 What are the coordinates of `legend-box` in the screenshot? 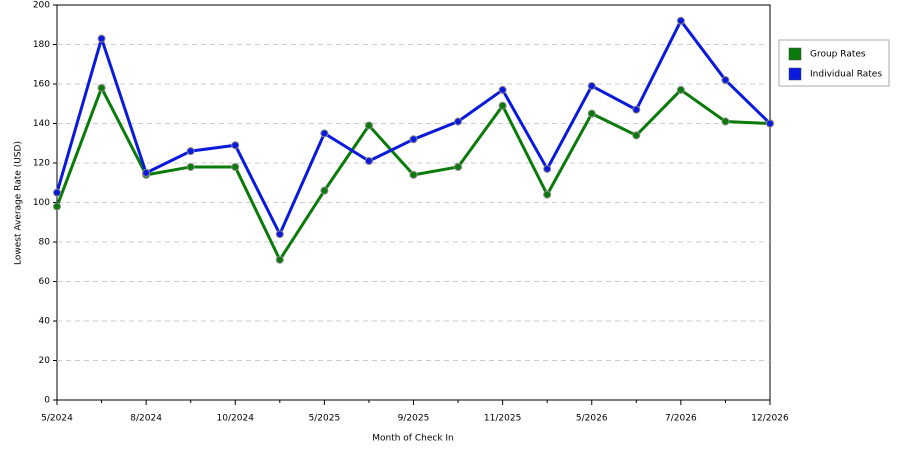 It's located at (834, 63).